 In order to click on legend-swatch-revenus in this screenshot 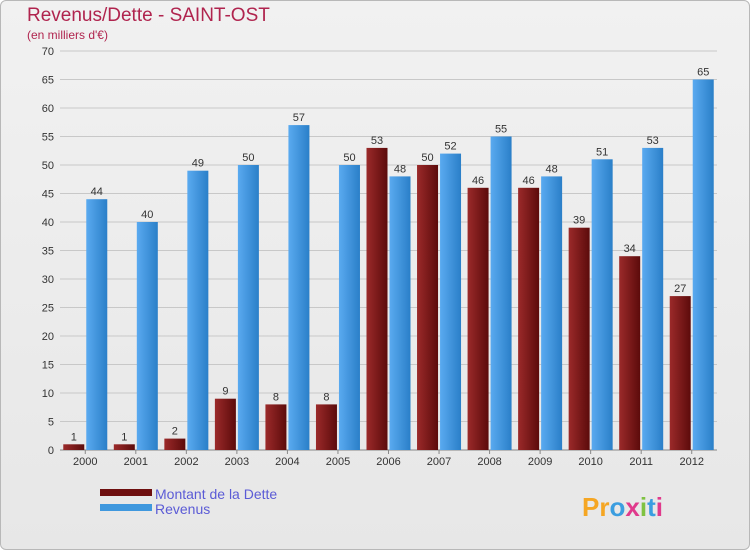, I will do `click(126, 507)`.